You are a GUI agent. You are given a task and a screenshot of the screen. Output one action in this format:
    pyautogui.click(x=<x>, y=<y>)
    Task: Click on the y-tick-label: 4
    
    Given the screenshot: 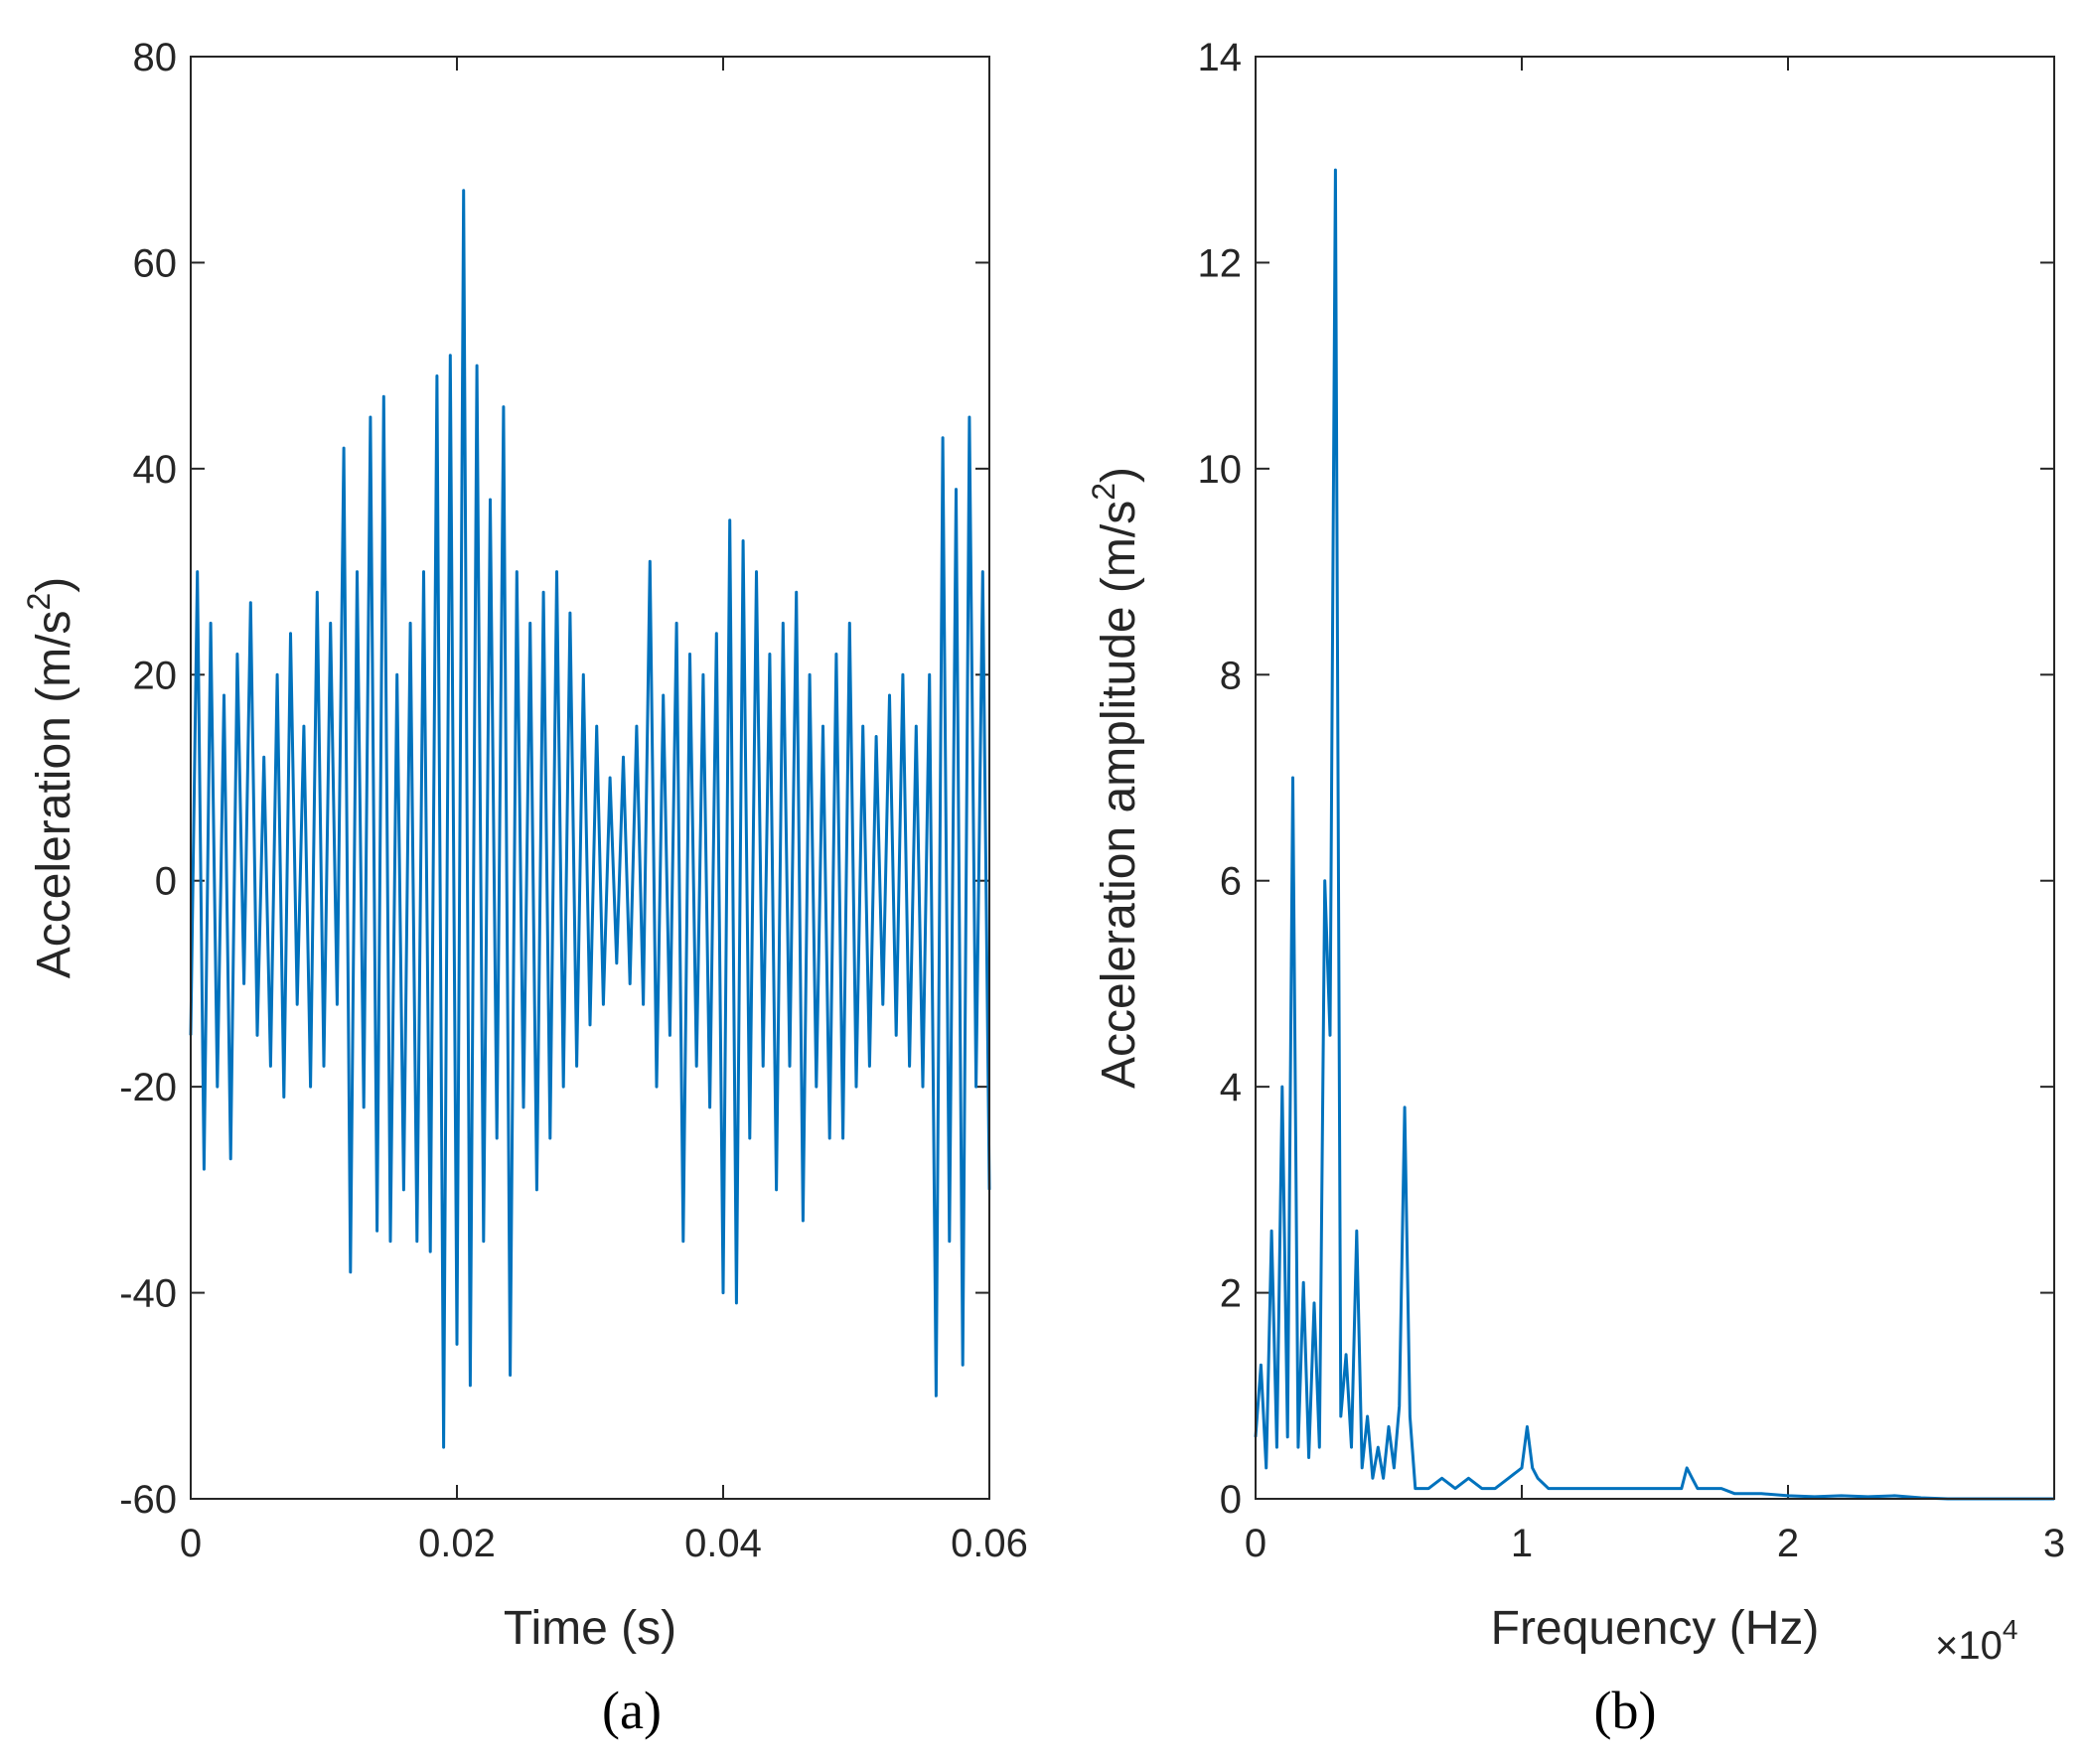 What is the action you would take?
    pyautogui.click(x=1231, y=1087)
    